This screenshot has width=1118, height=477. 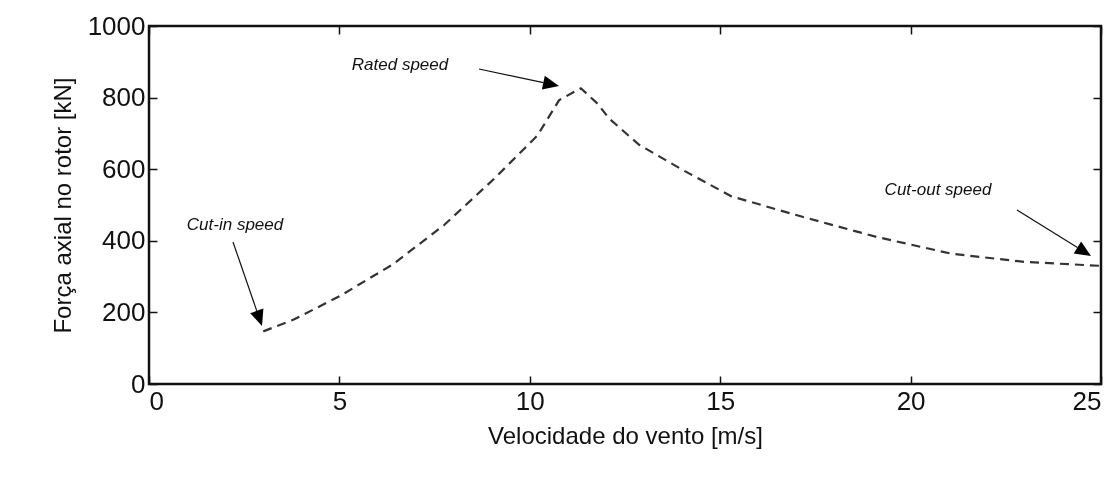 I want to click on y-tick-label: 800, so click(x=124, y=97).